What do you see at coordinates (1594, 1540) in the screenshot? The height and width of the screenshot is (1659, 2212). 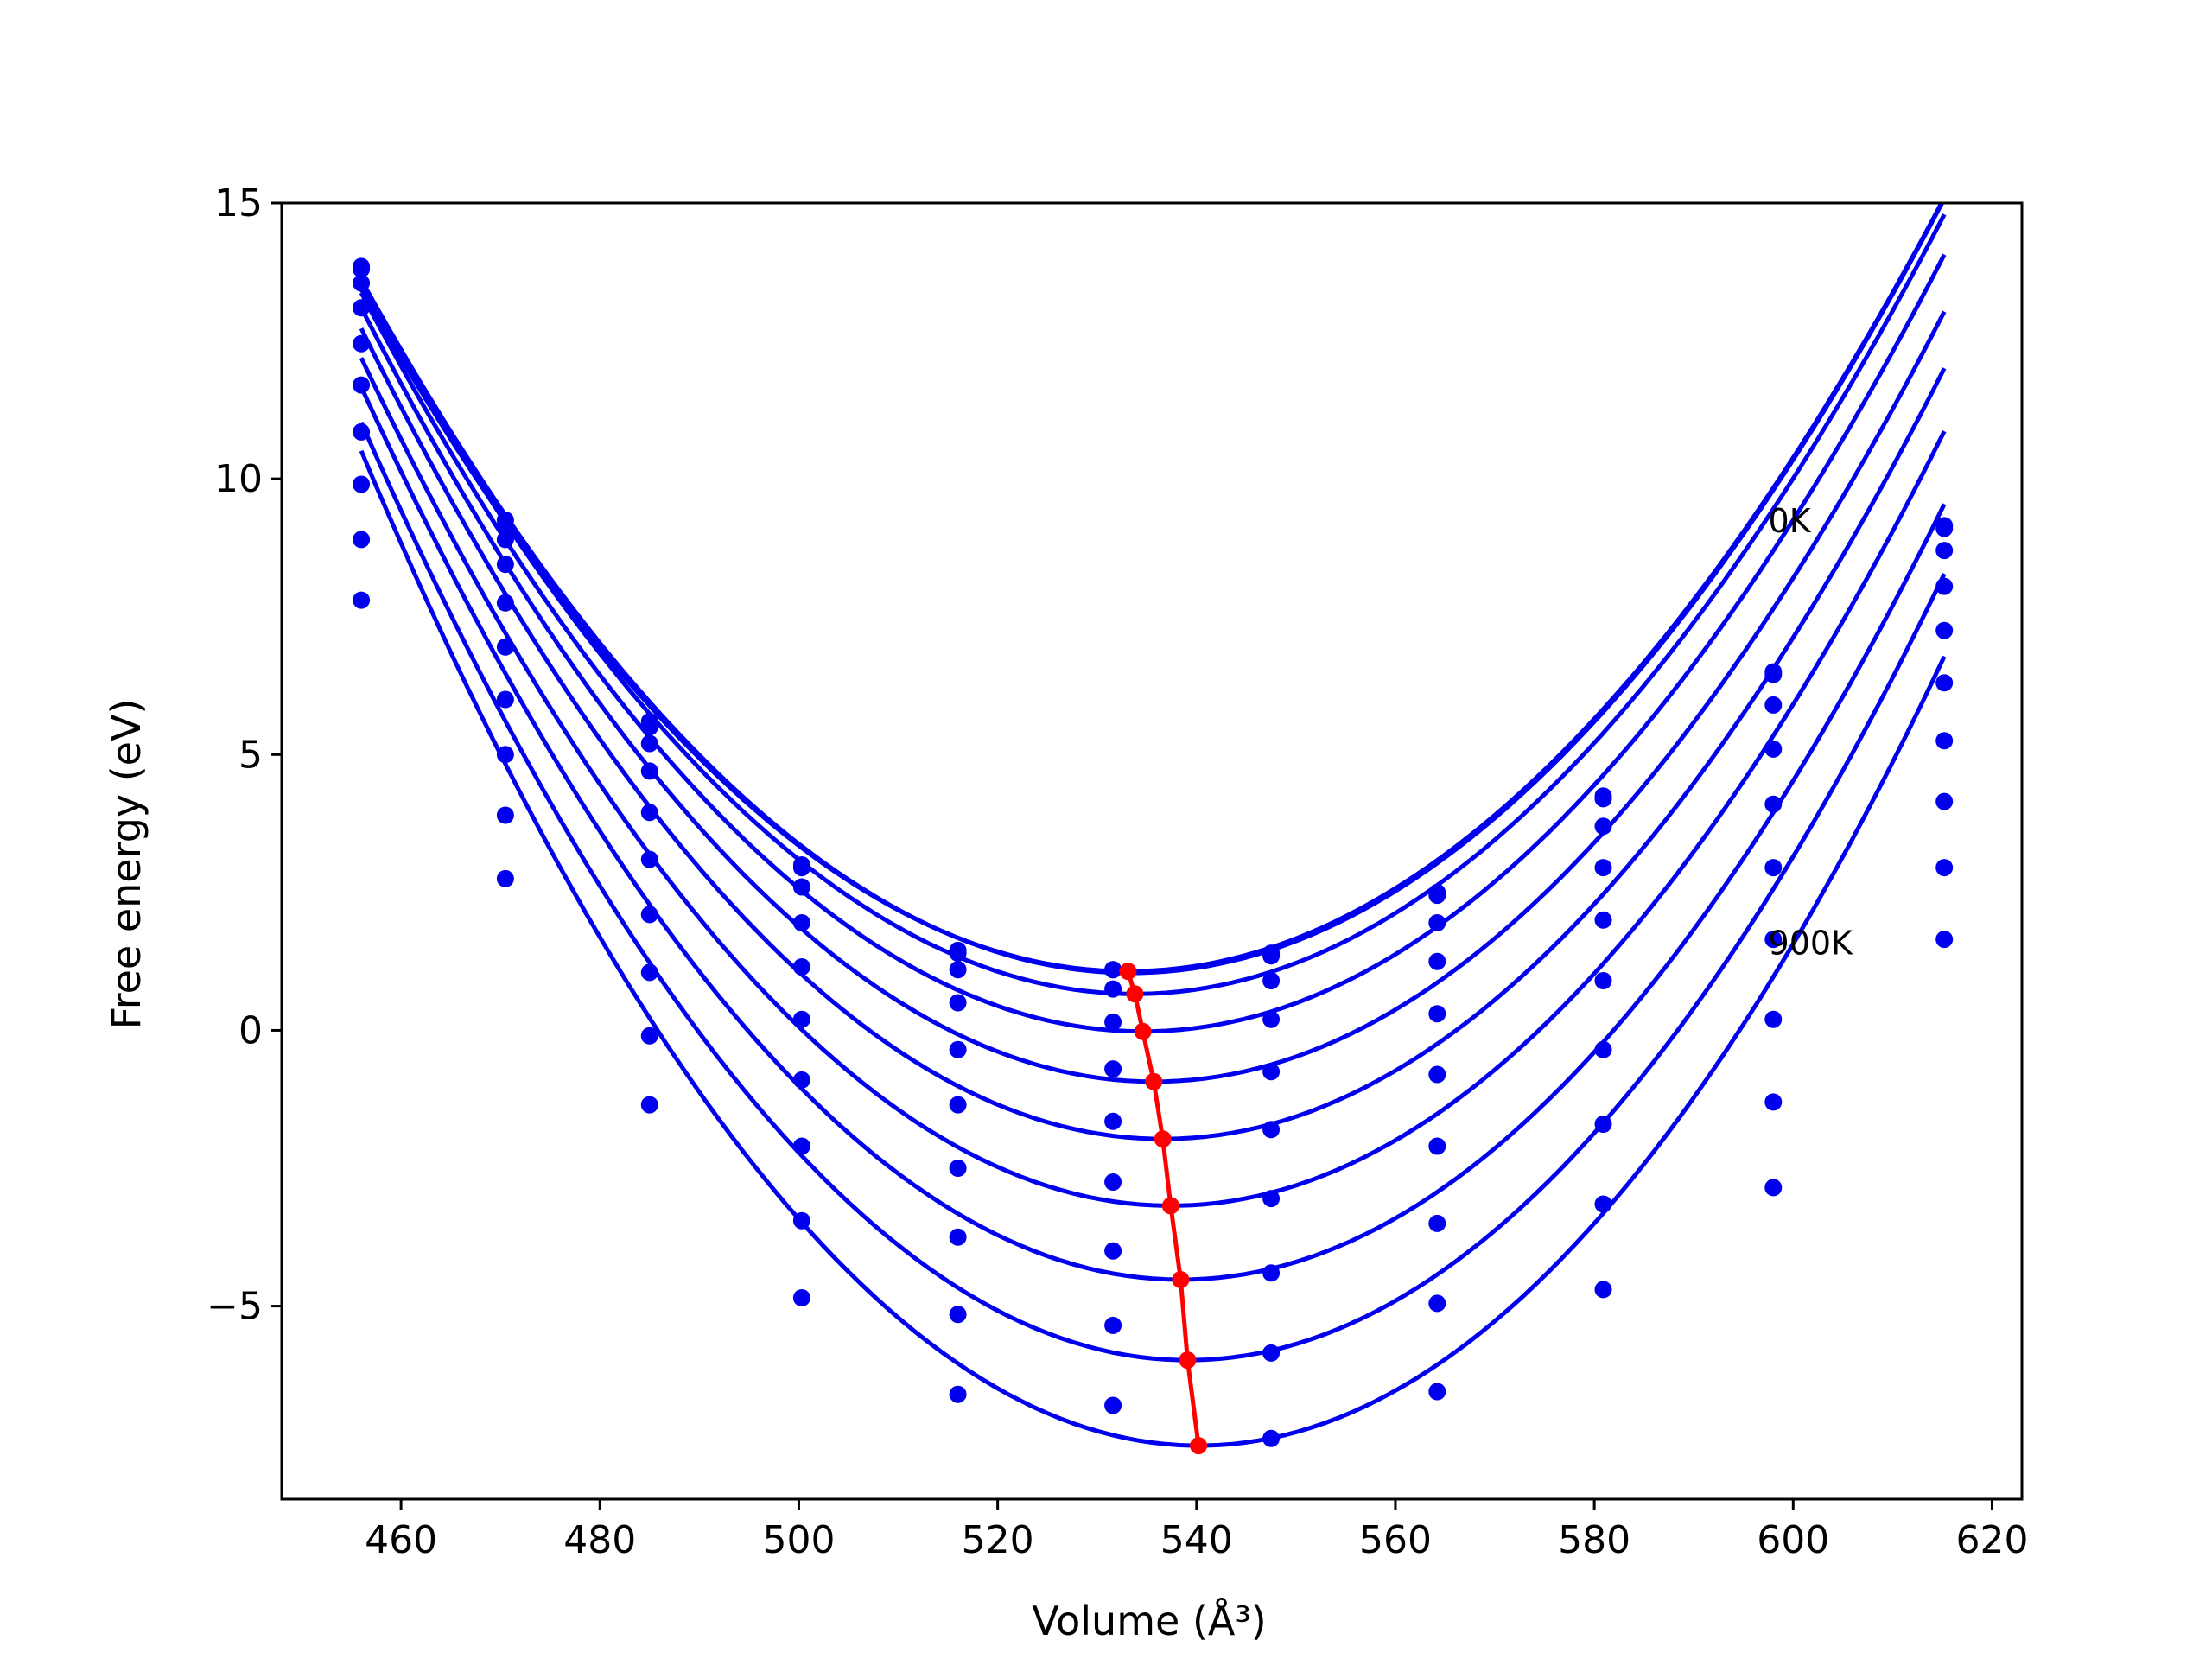 I see `x-tick-label: 580` at bounding box center [1594, 1540].